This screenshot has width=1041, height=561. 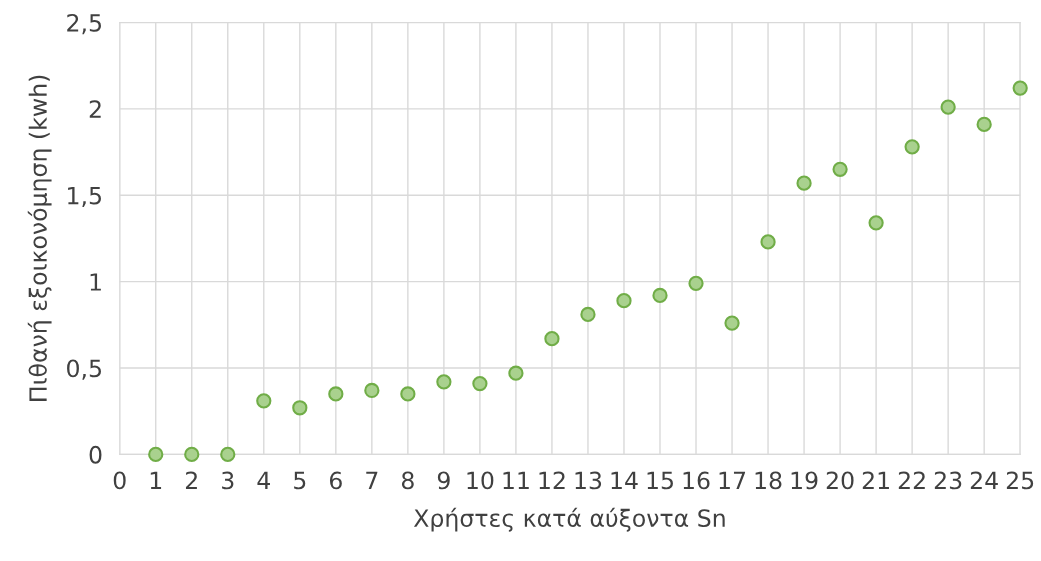 What do you see at coordinates (660, 480) in the screenshot?
I see `x-tick-label: 15` at bounding box center [660, 480].